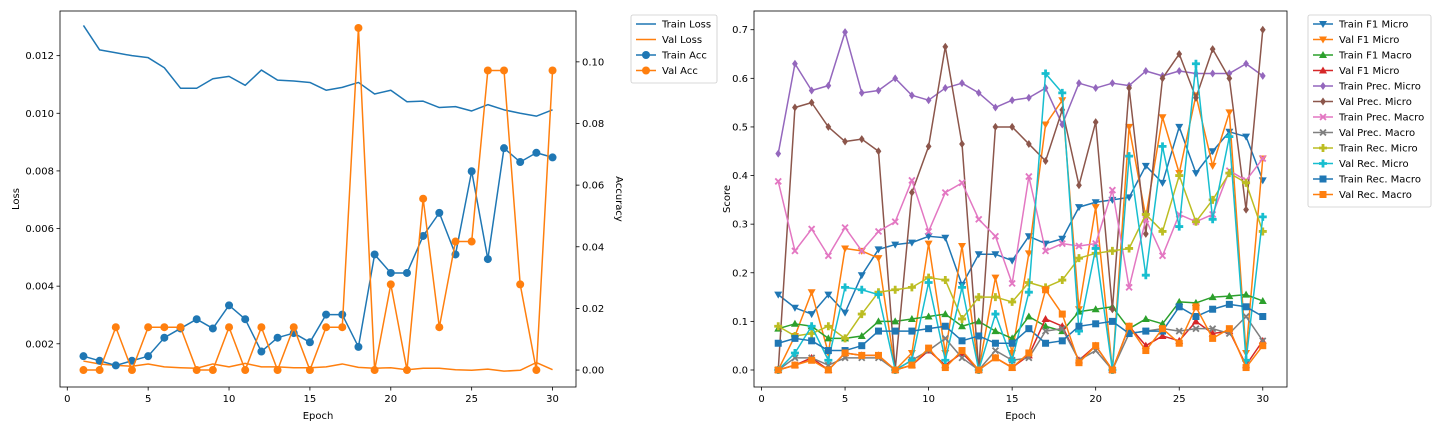  Describe the element at coordinates (1374, 164) in the screenshot. I see `legend-label: Val Rec. Micro` at that location.